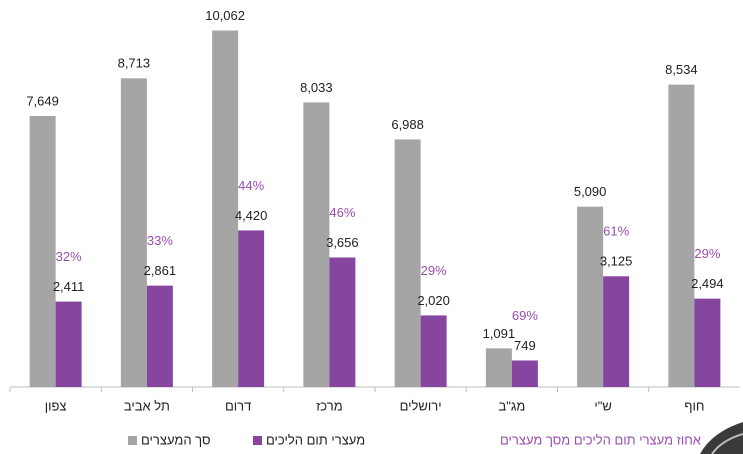 The image size is (743, 454). What do you see at coordinates (433, 300) in the screenshot?
I see `value-label: 2,020` at bounding box center [433, 300].